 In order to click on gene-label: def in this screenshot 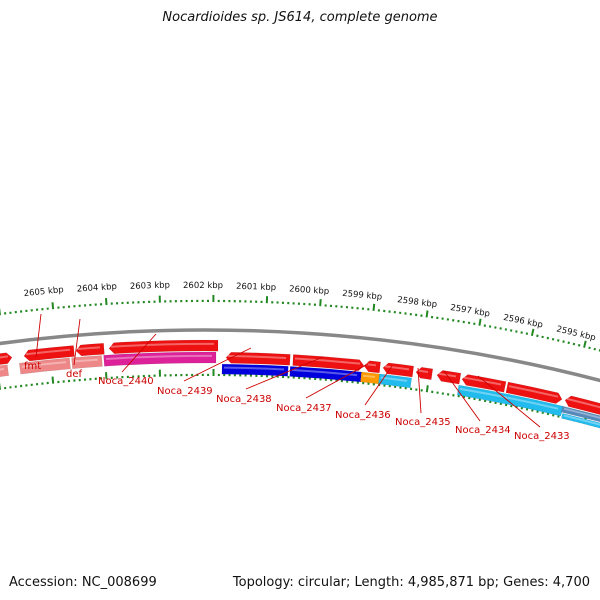, I will do `click(74, 374)`.